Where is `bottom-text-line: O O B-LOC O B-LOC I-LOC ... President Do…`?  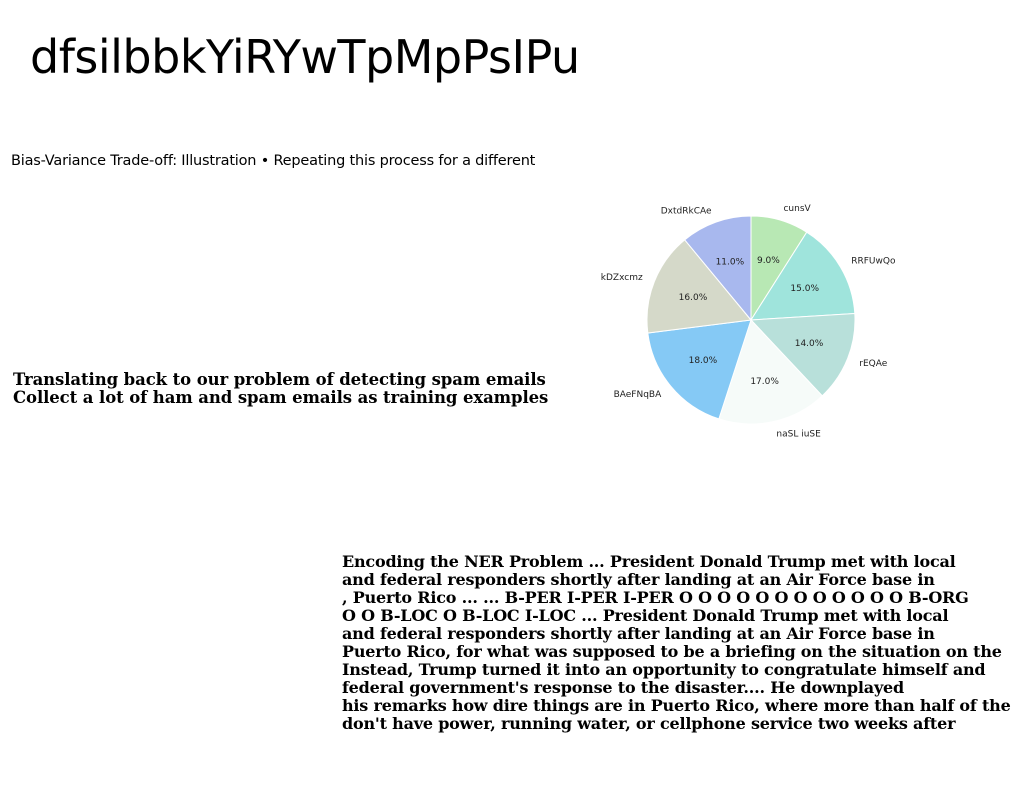 bottom-text-line: O O B-LOC O B-LOC I-LOC ... President Do… is located at coordinates (645, 615).